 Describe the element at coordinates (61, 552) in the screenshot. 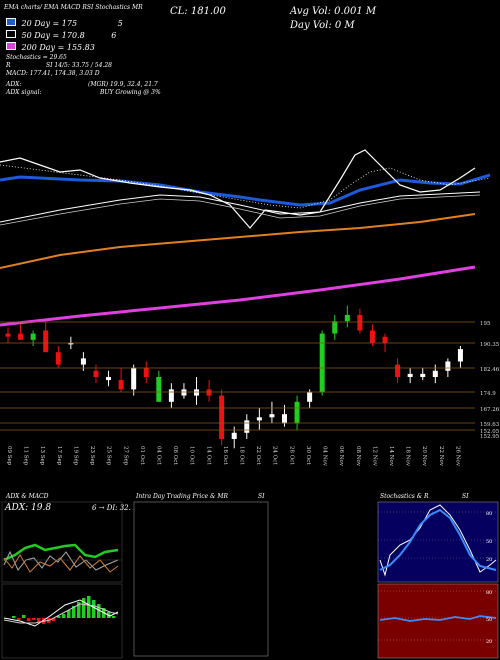

I see `adx-green-line` at that location.